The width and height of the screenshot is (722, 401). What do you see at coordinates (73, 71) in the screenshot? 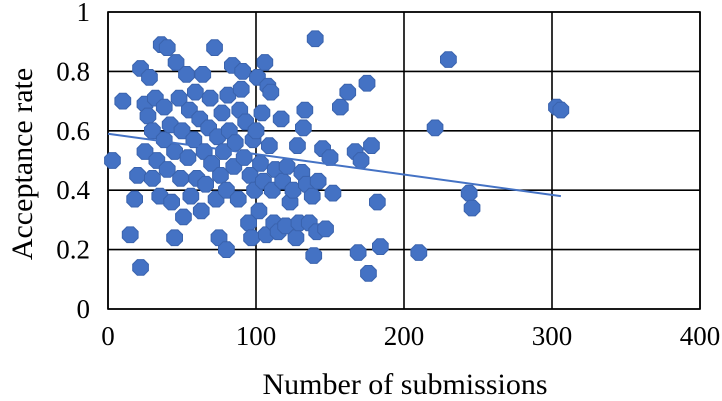
I see `y-tick-label: 0.8` at bounding box center [73, 71].